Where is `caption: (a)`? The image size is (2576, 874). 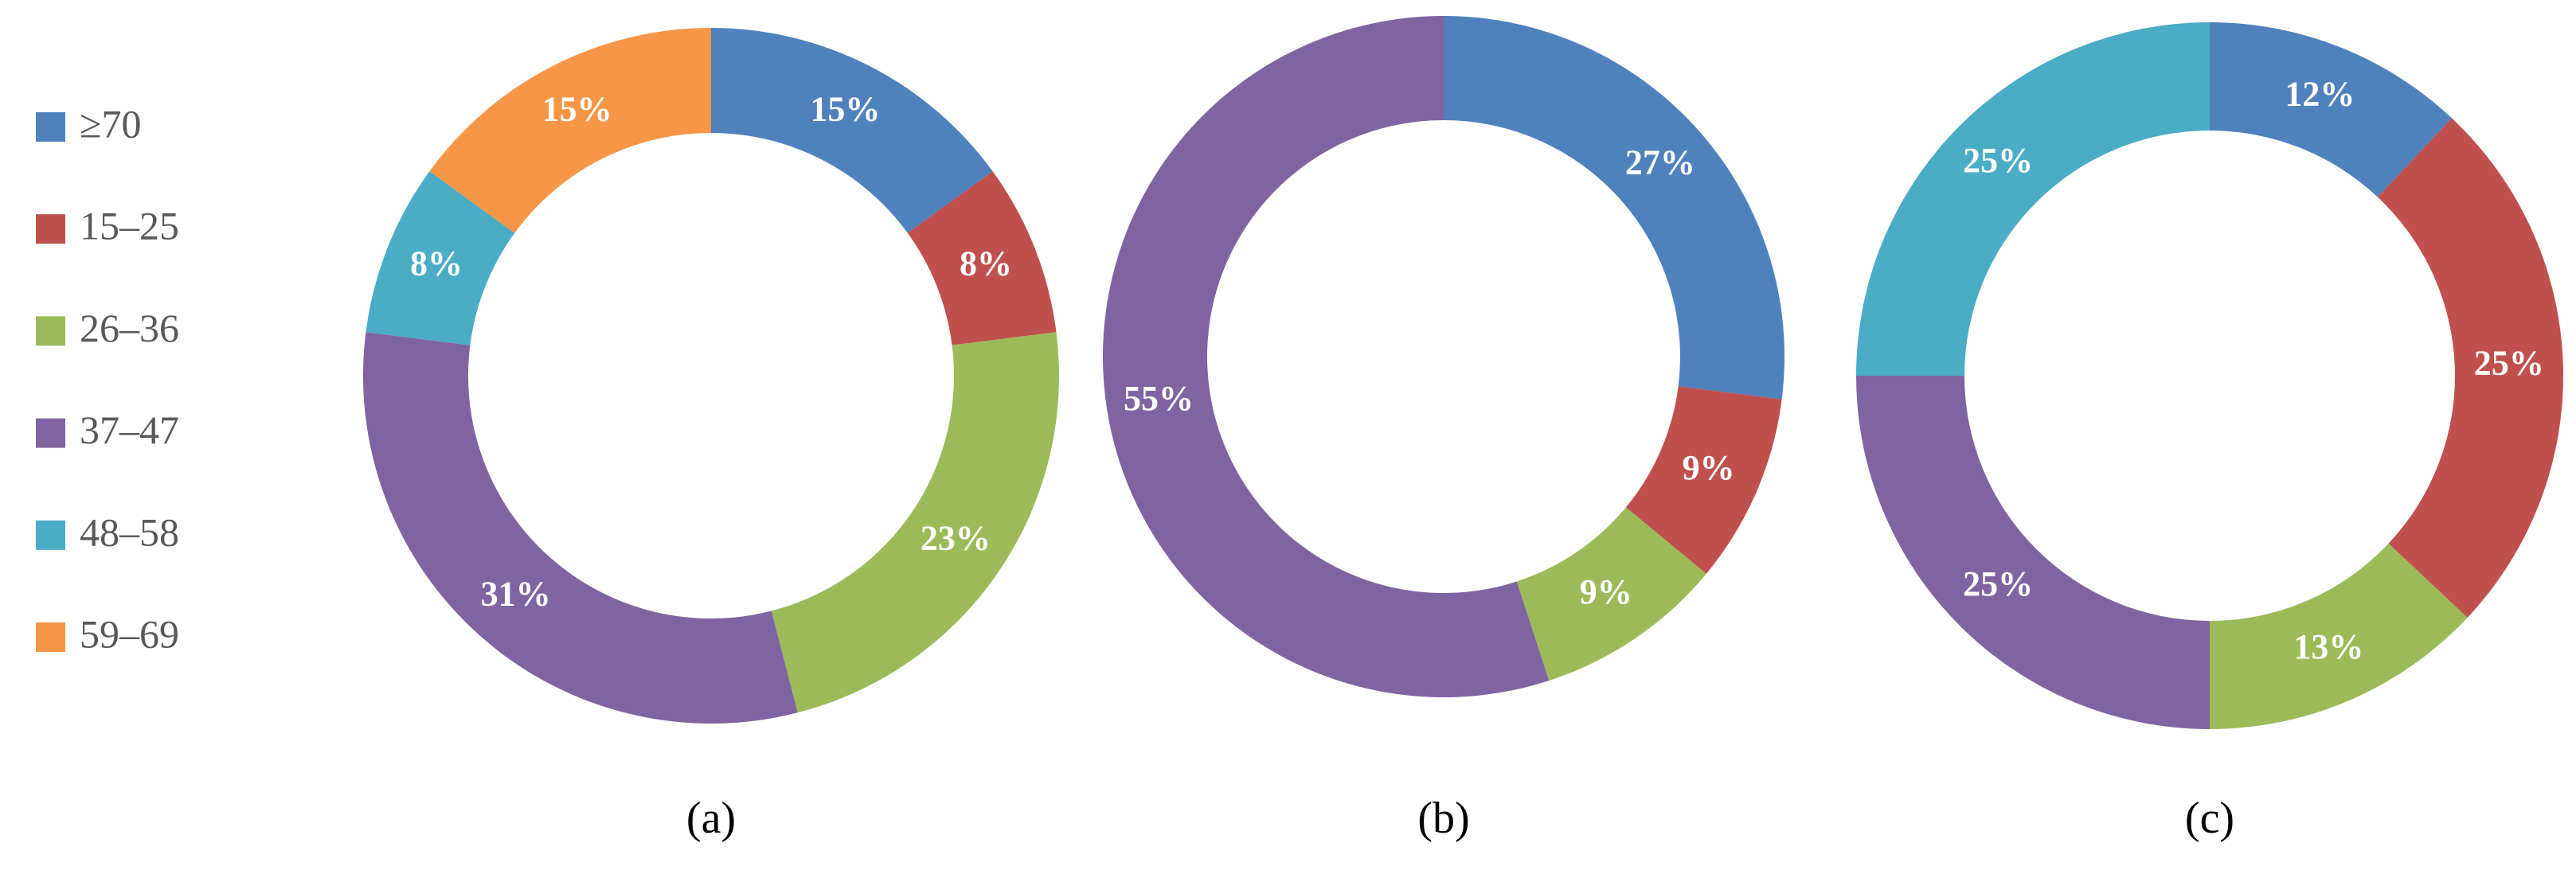 caption: (a) is located at coordinates (711, 818).